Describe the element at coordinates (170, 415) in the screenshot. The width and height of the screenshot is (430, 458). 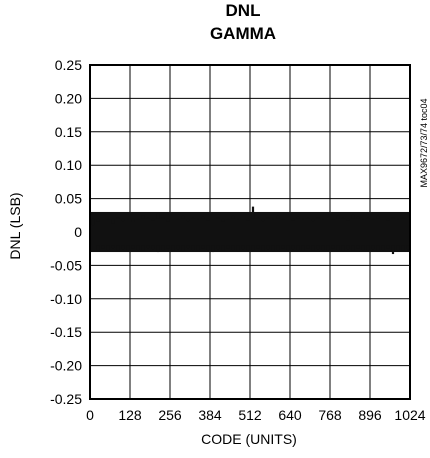
I see `x-tick-label: 256` at that location.